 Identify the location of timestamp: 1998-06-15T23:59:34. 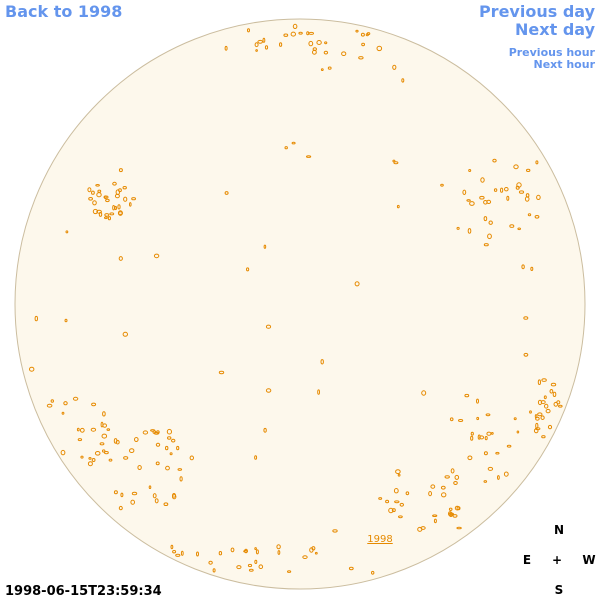
(83, 591).